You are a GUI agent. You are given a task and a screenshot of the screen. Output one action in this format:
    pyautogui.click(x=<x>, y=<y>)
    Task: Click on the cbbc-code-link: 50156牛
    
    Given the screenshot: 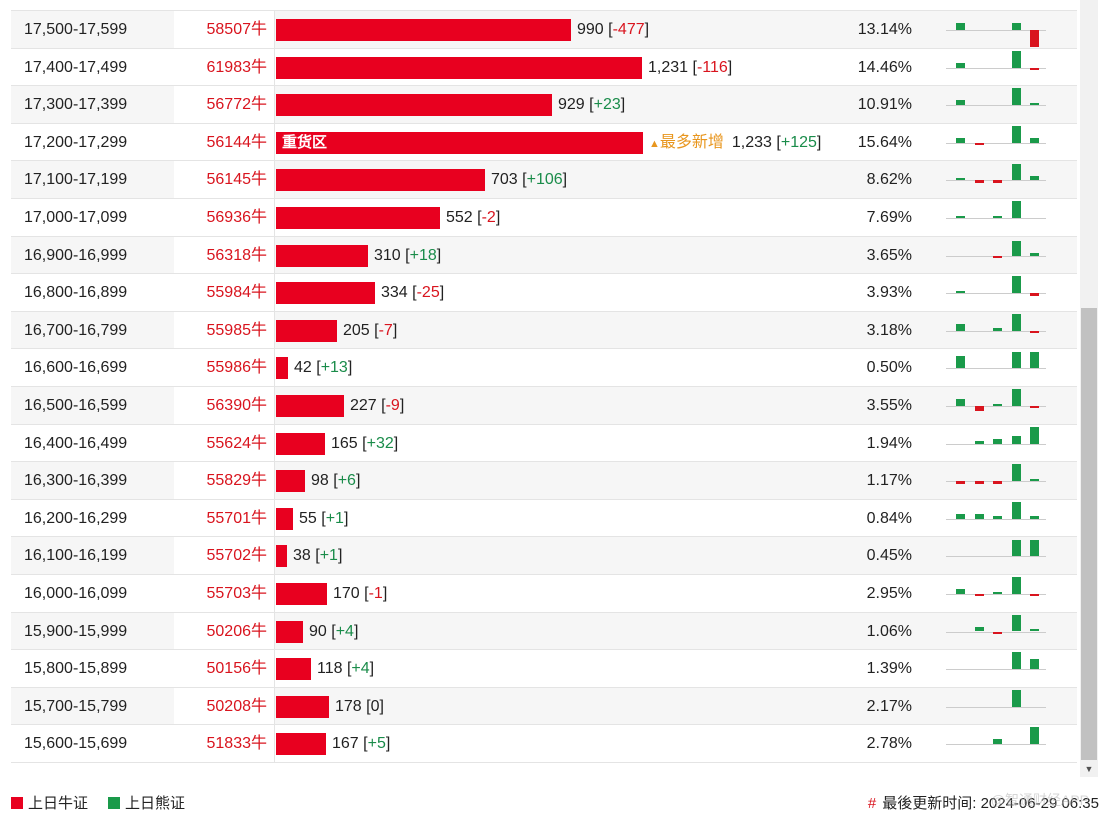 What is the action you would take?
    pyautogui.click(x=237, y=669)
    